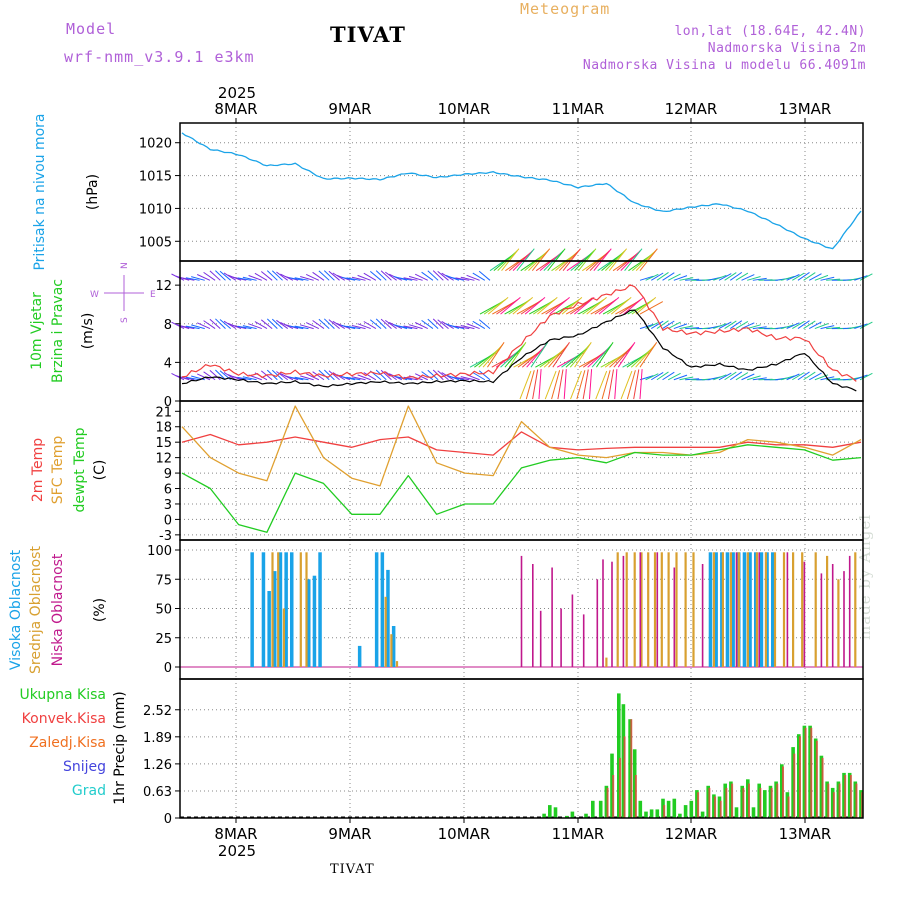 This screenshot has height=900, width=900. I want to click on compass-s: S, so click(125, 320).